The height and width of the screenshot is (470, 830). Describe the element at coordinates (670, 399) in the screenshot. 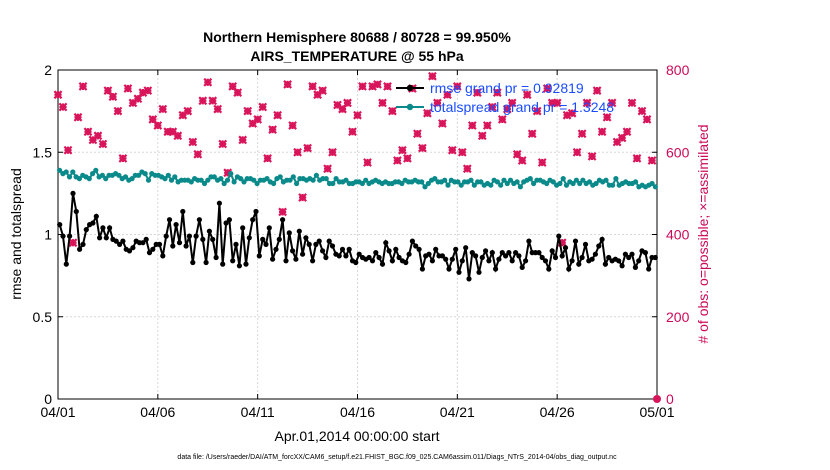

I see `y2-tick-label: 0` at that location.